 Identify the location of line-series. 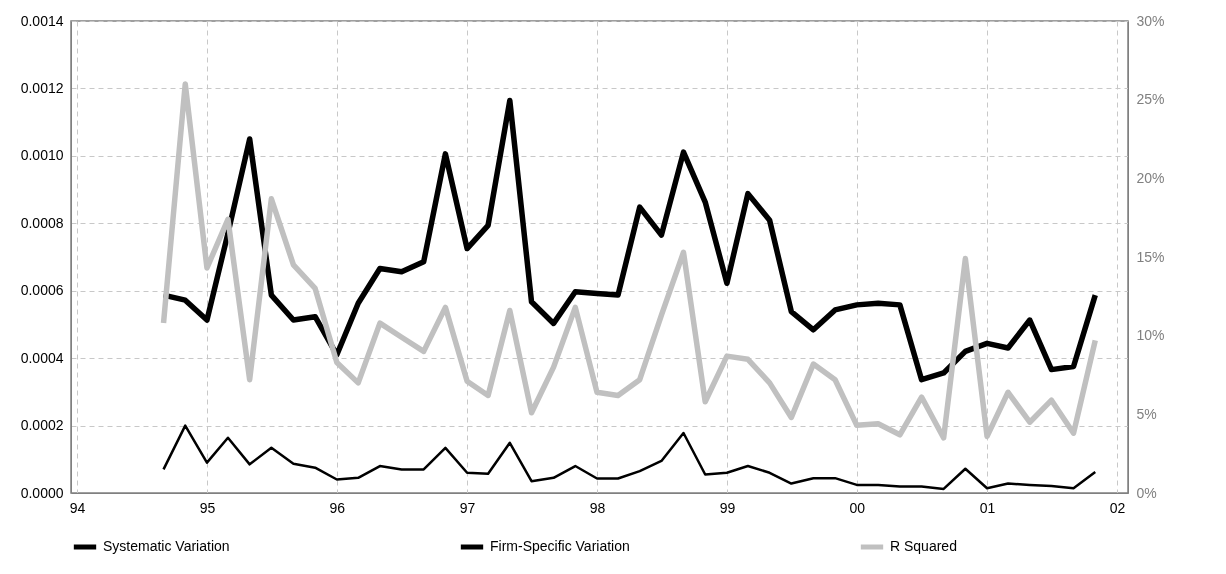
(629, 457).